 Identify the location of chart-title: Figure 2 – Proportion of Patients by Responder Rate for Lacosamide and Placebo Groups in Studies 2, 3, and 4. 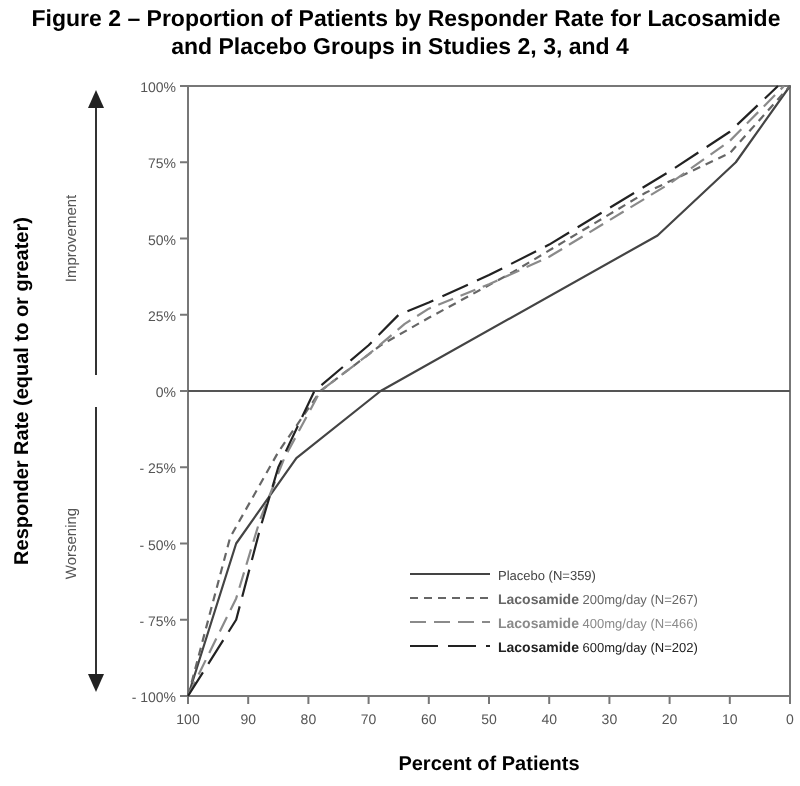
(406, 34).